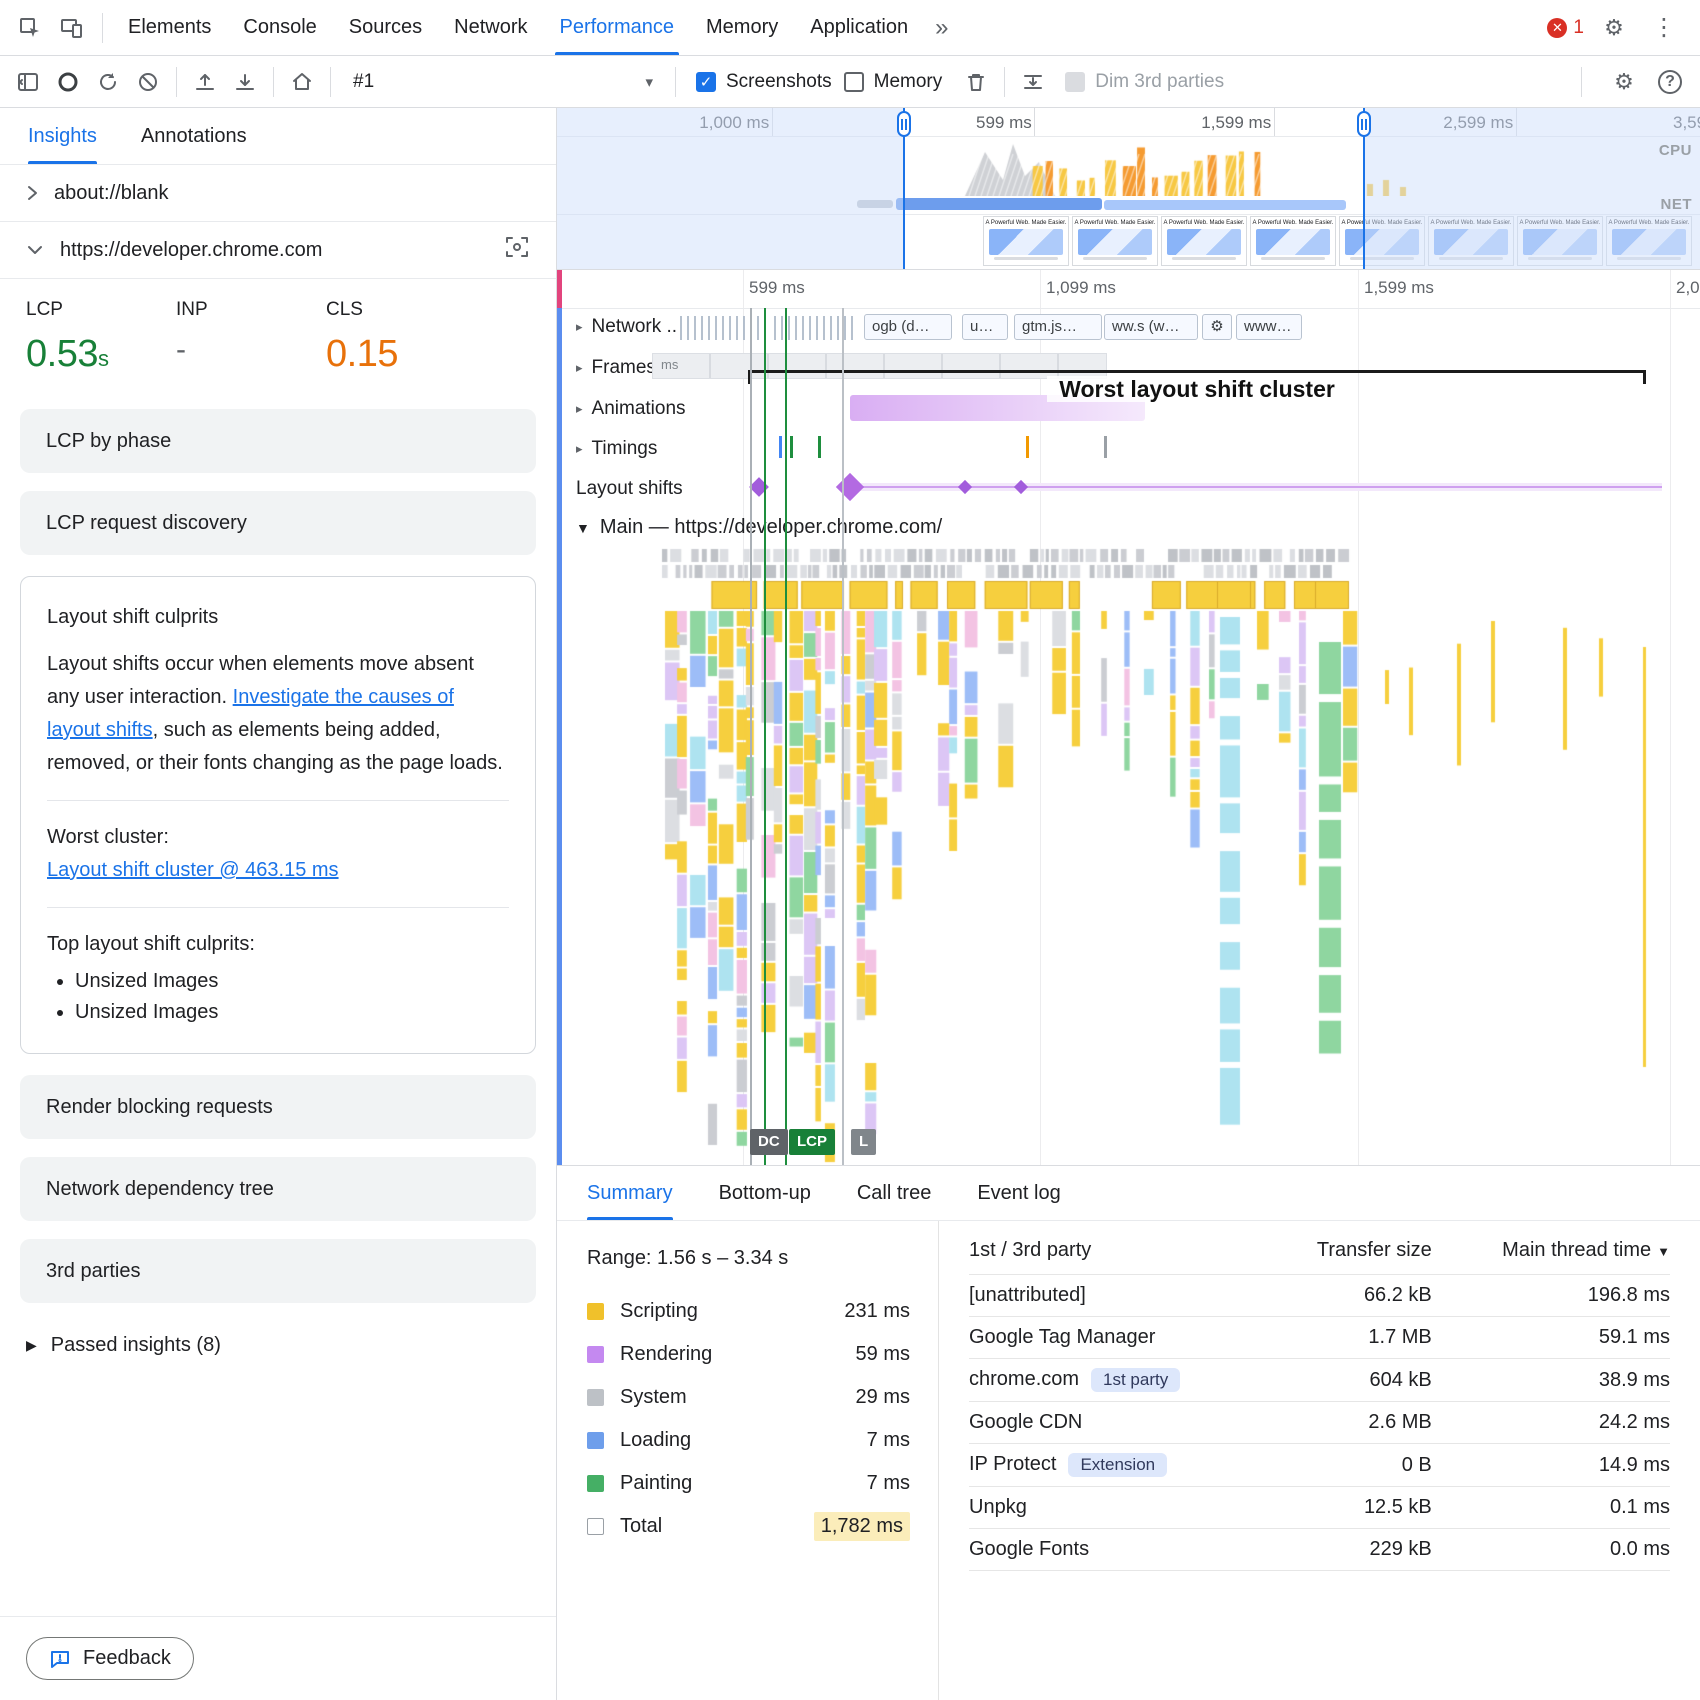 The width and height of the screenshot is (1700, 1700). I want to click on insight-card-lcp-request-discovery: LCP request discovery, so click(278, 523).